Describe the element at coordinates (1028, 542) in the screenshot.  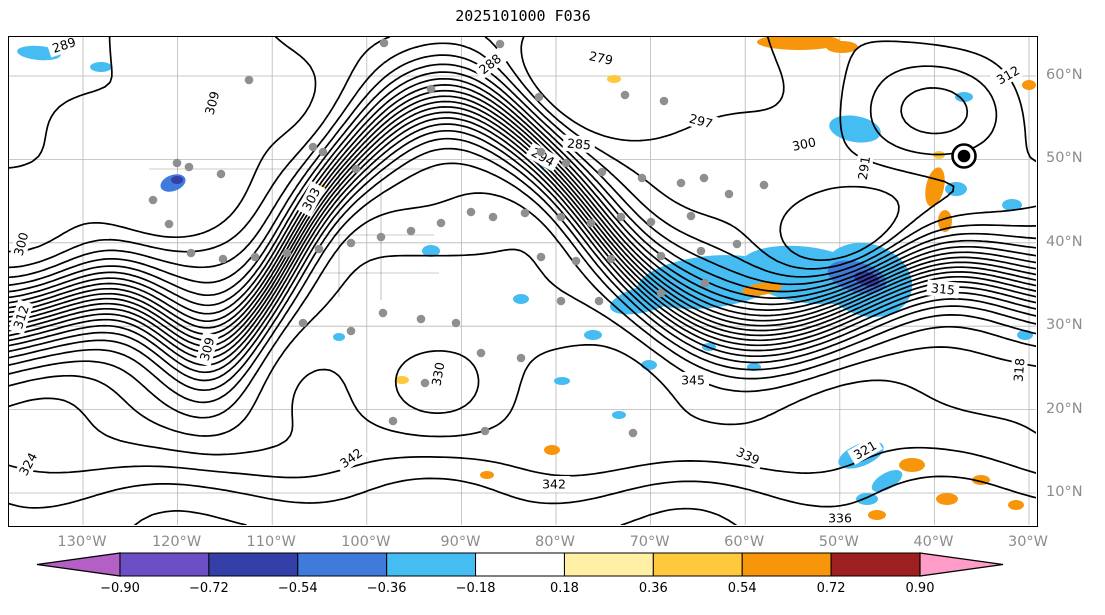
I see `x-tick-label: 30°W` at that location.